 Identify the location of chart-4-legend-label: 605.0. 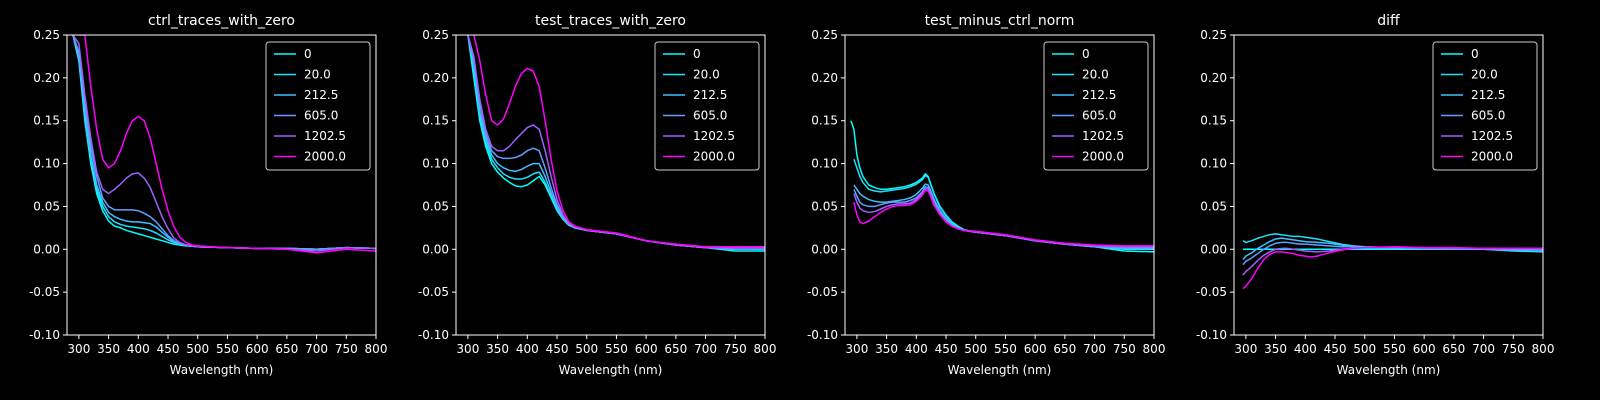
(1488, 116).